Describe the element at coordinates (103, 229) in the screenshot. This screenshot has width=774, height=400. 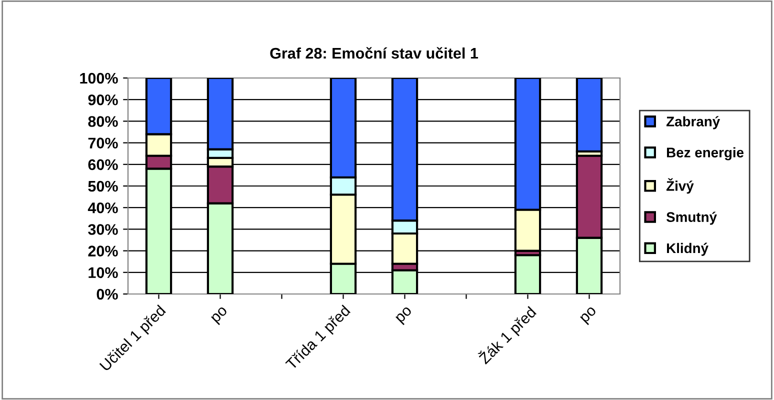
I see `y-tick-label: 30%` at that location.